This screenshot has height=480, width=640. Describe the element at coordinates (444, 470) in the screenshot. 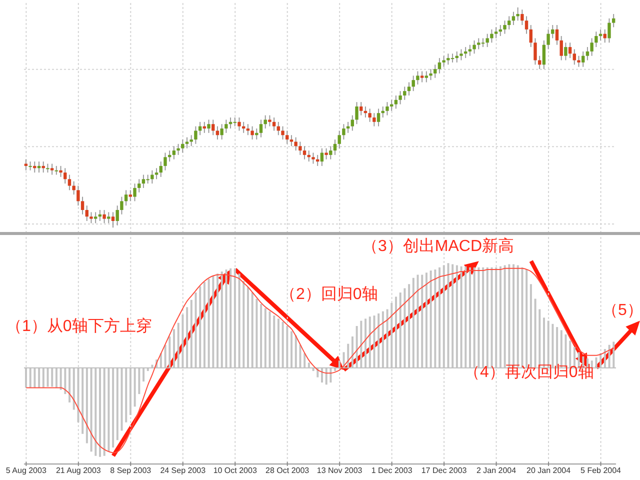

I see `x-tick-label: 17 Dec 2003` at that location.